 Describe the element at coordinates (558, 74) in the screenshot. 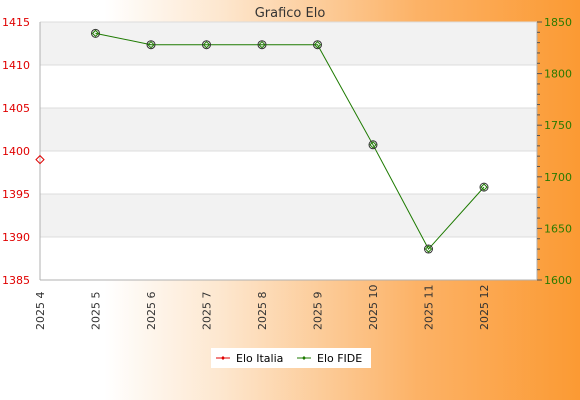

I see `right-axis-tick-label: 1800` at that location.